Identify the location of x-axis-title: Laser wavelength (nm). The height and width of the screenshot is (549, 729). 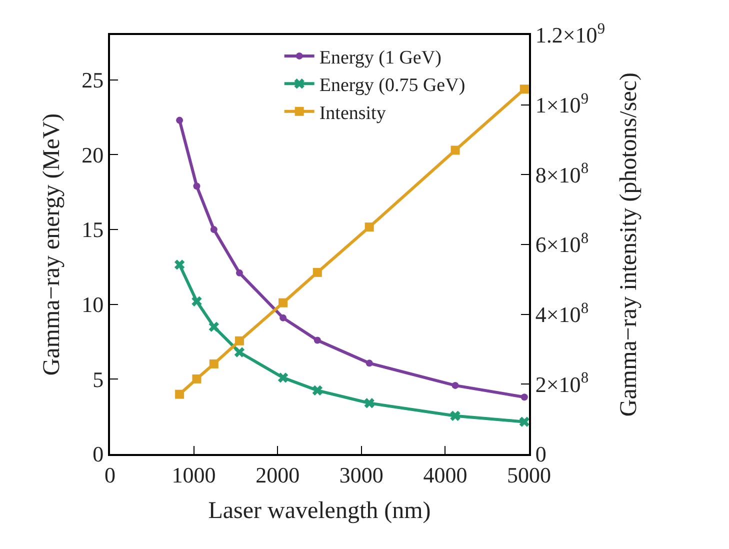
(319, 511).